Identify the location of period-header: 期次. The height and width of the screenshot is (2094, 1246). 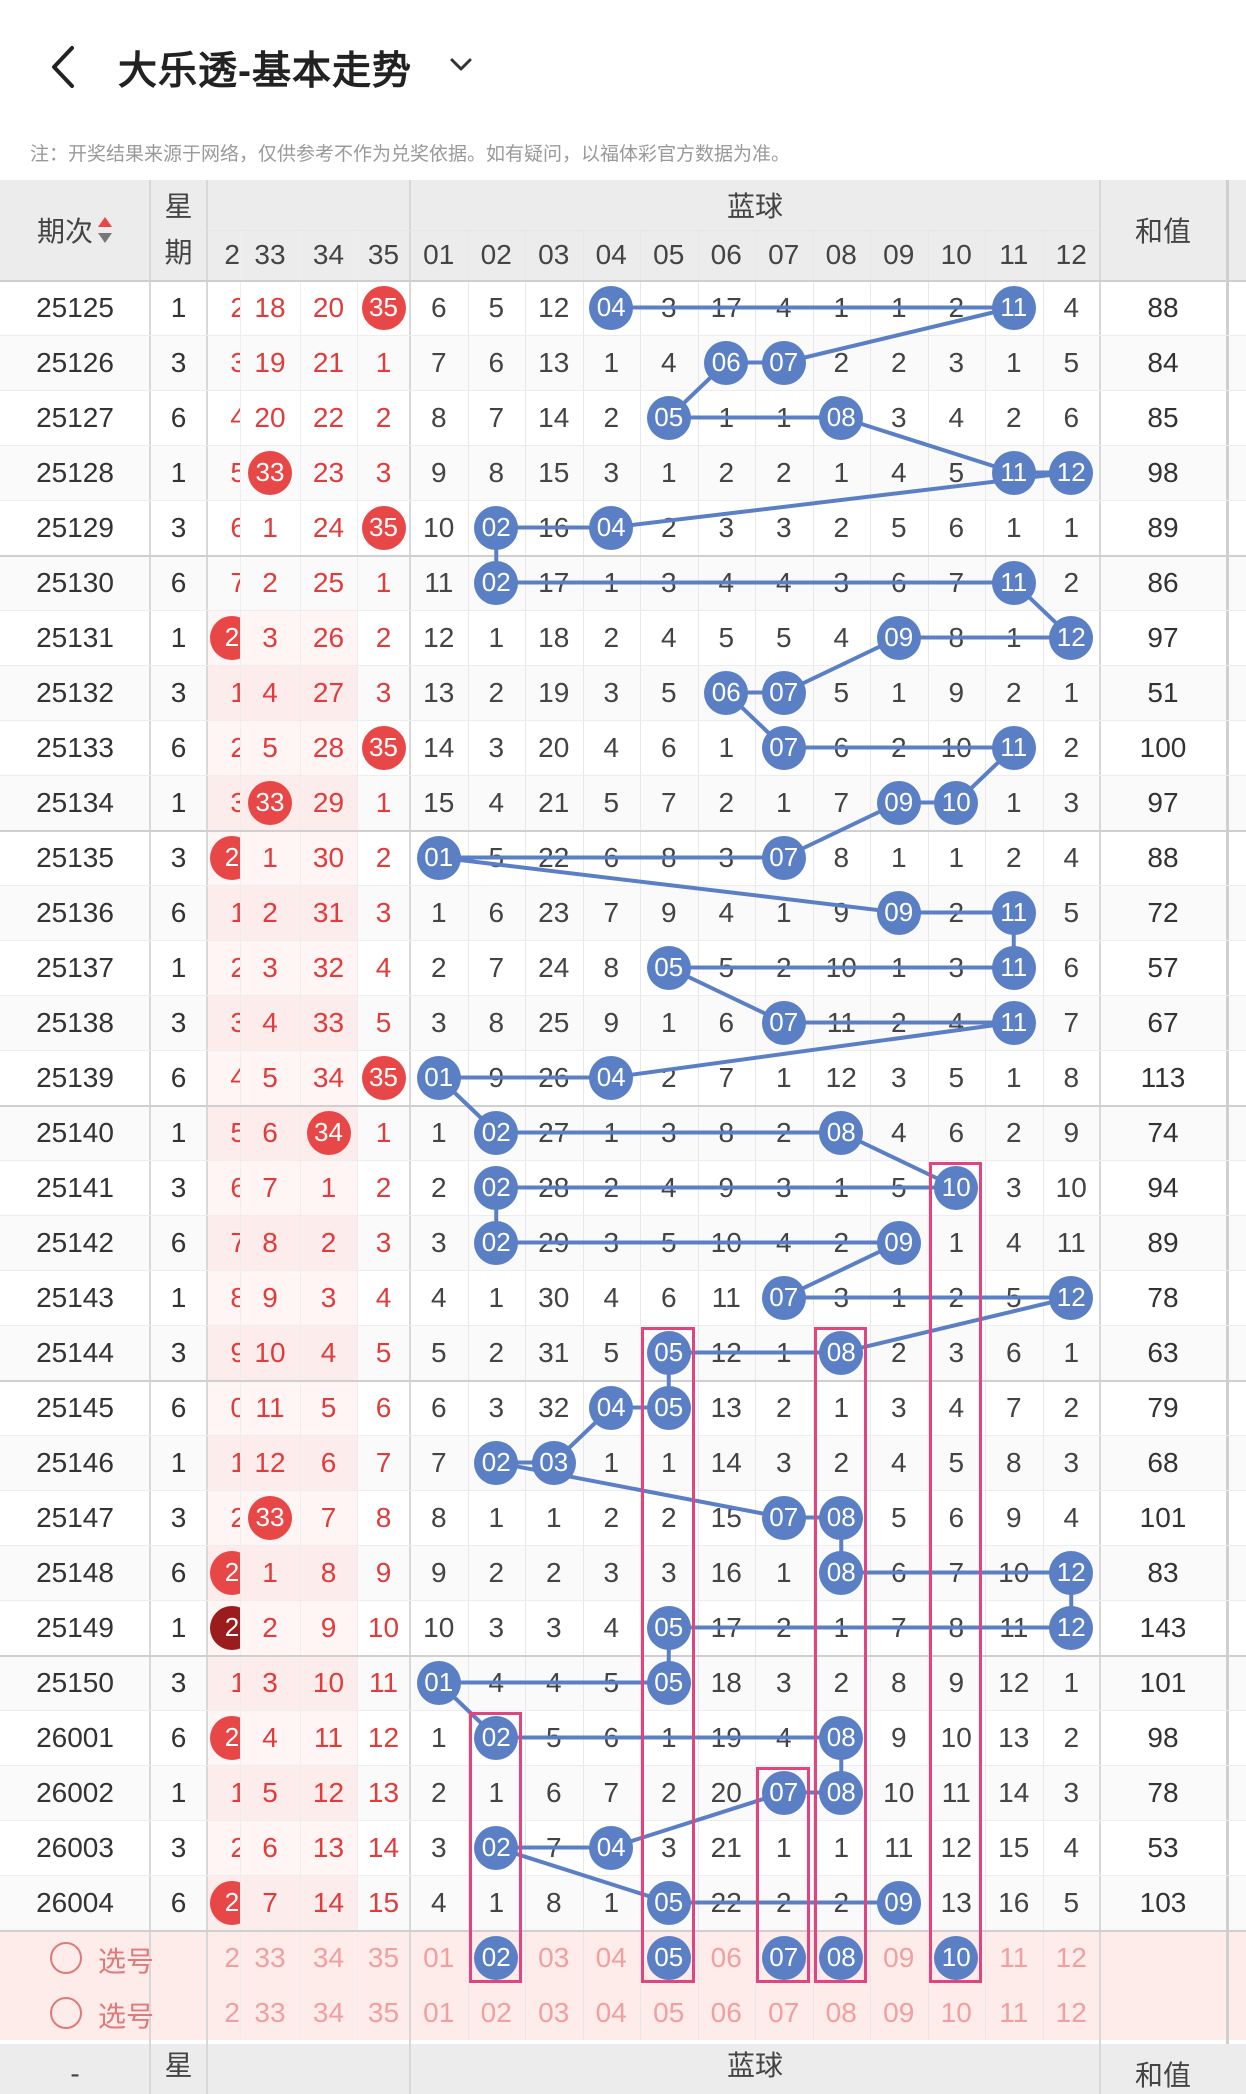
(75, 230).